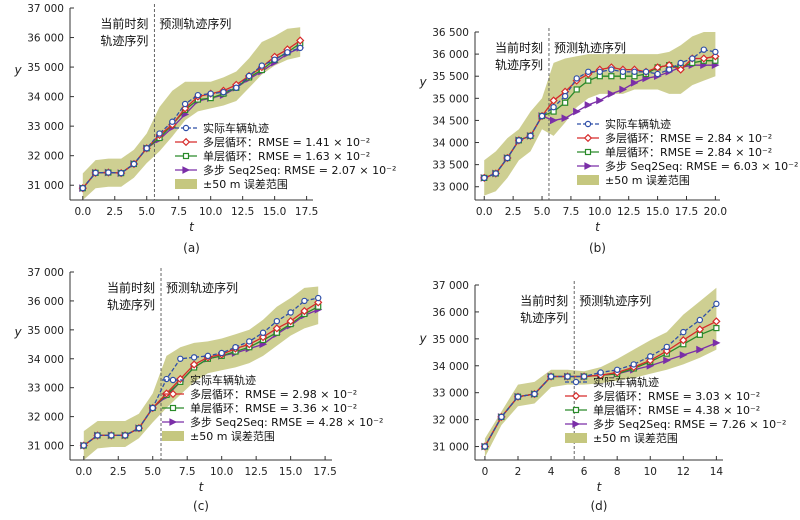 This screenshot has height=520, width=800. Describe the element at coordinates (450, 367) in the screenshot. I see `subplot-d-ytick-label: 34 000` at that location.